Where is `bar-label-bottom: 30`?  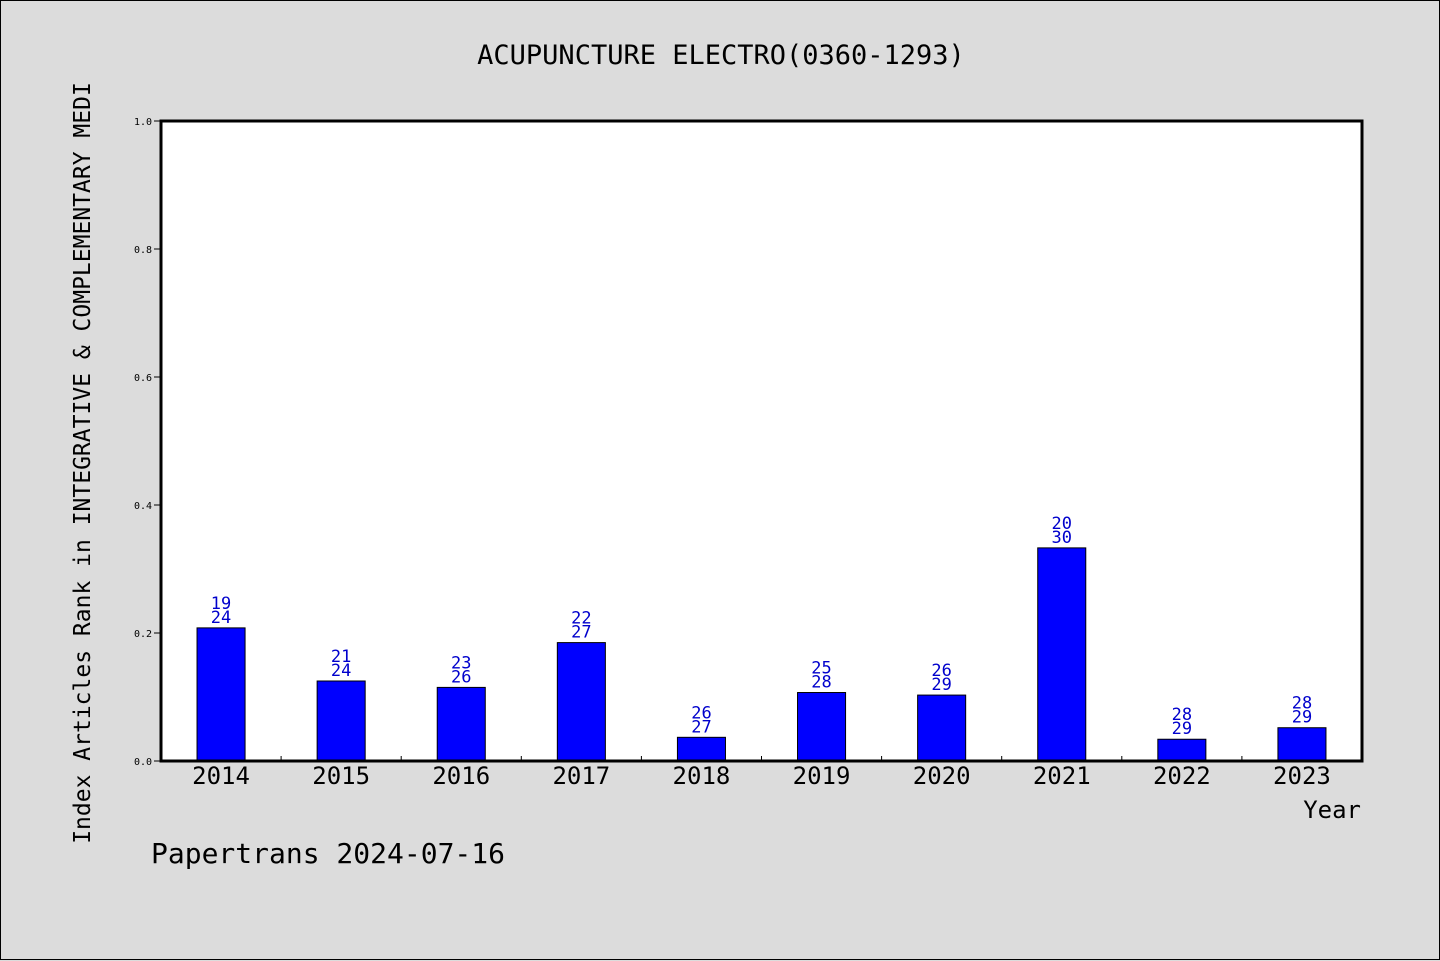 bar-label-bottom: 30 is located at coordinates (1062, 538).